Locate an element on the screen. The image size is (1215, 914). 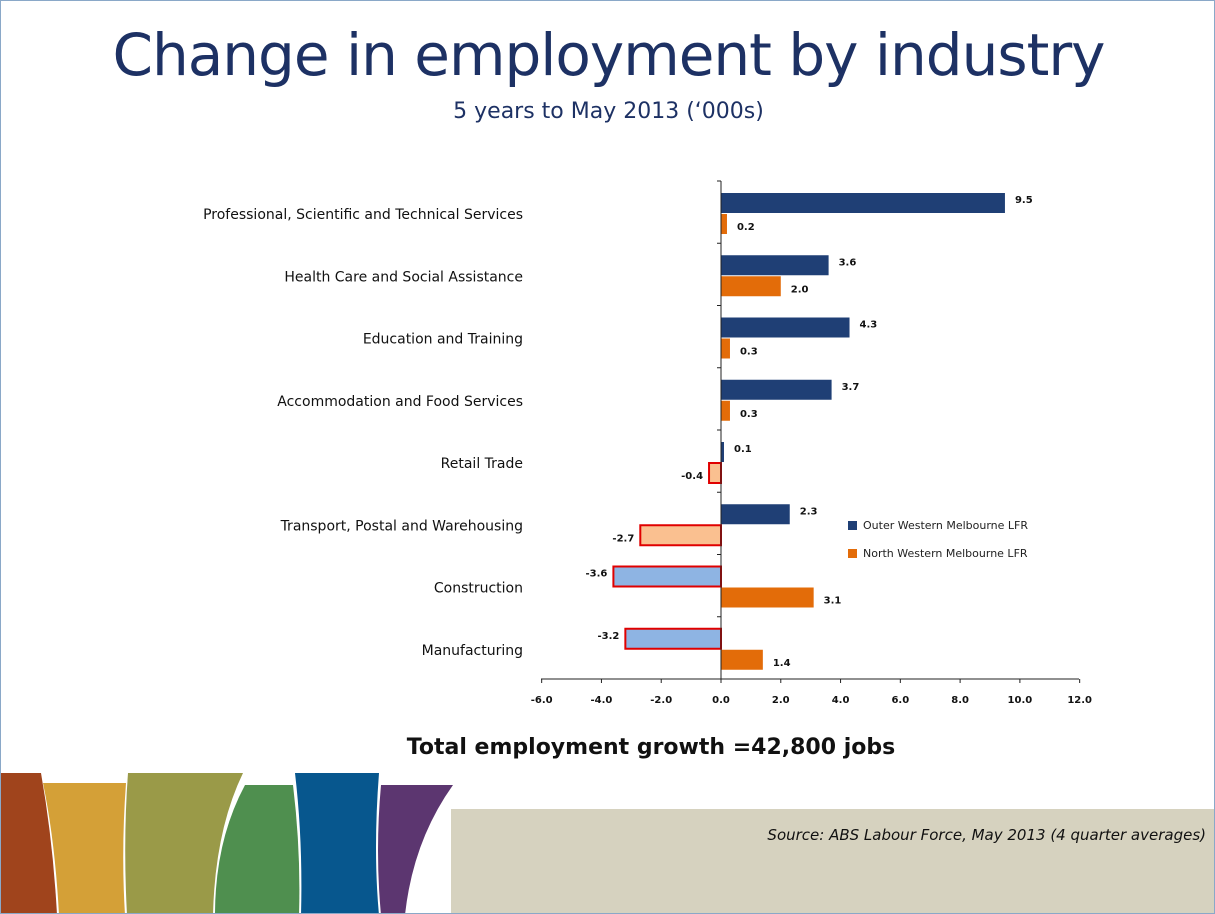
x-tick-label: -6.0 is located at coordinates (542, 700).